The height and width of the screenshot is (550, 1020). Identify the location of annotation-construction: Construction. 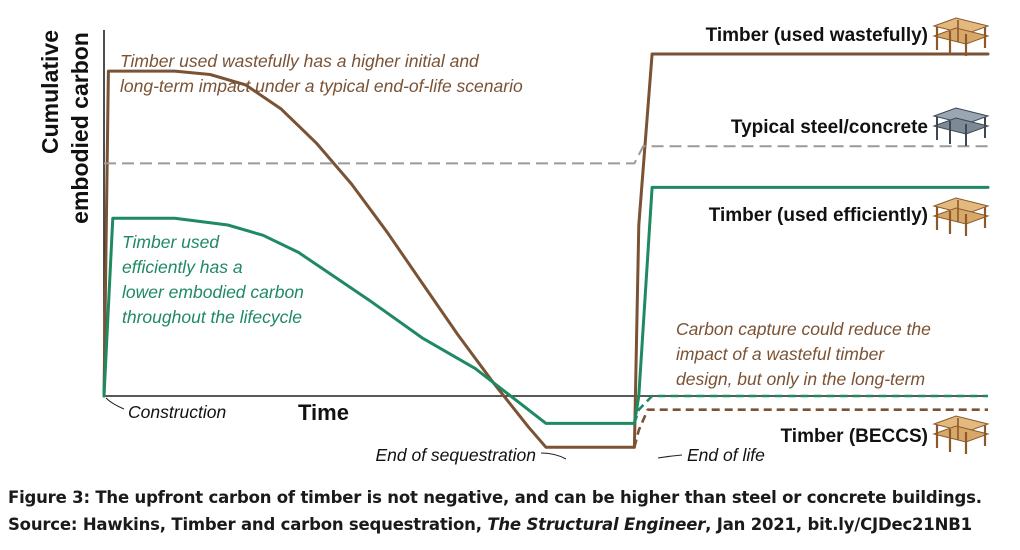
(177, 412).